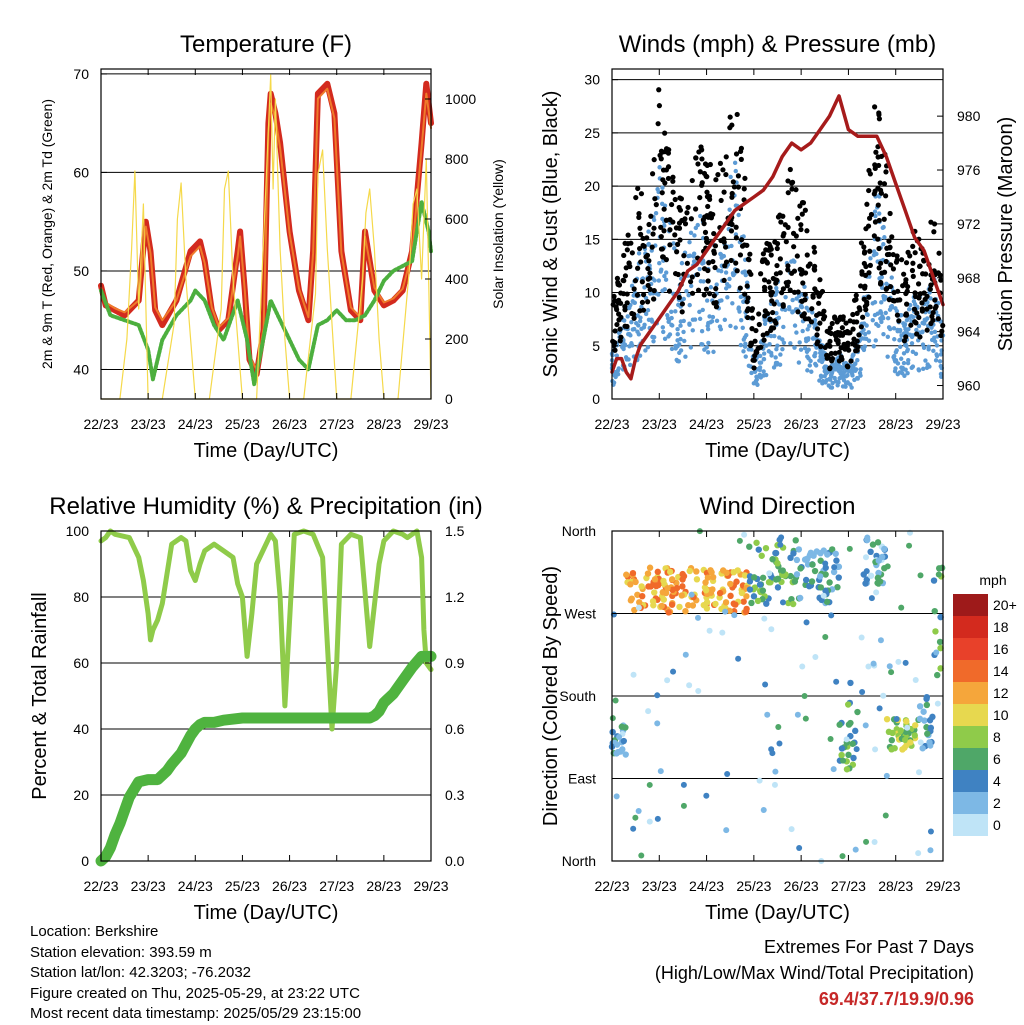  Describe the element at coordinates (551, 696) in the screenshot. I see `y-axis-label: Direction (Colored By Speed)` at that location.